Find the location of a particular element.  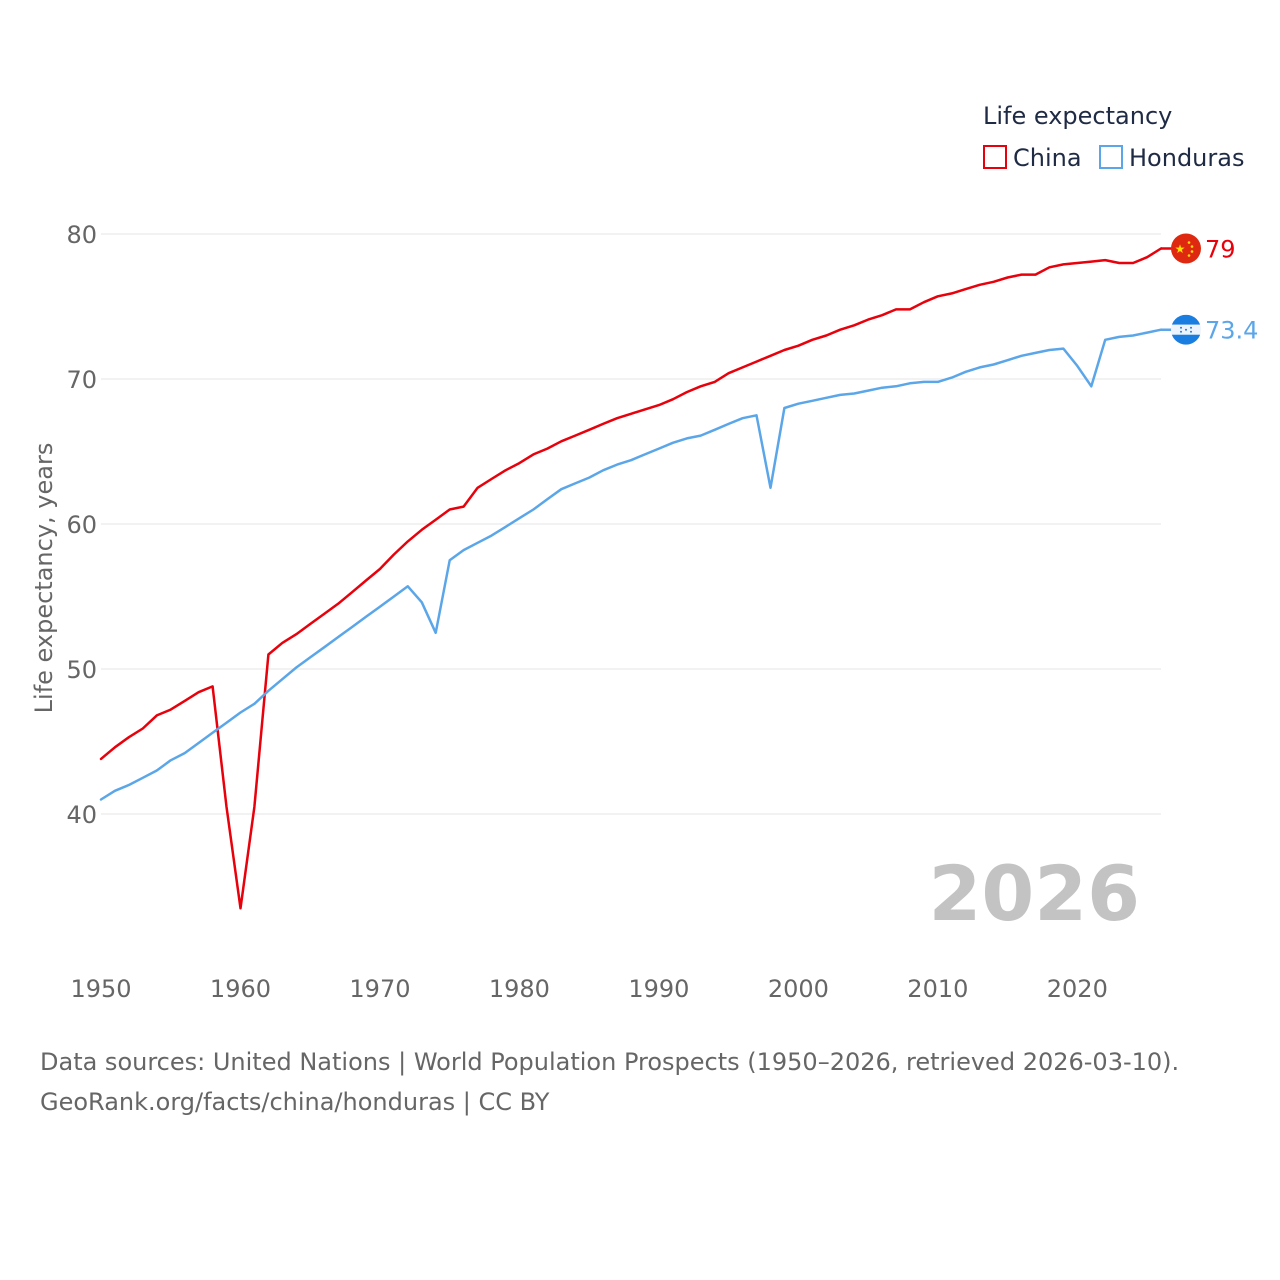

y-tick-label: 60 is located at coordinates (81, 525).